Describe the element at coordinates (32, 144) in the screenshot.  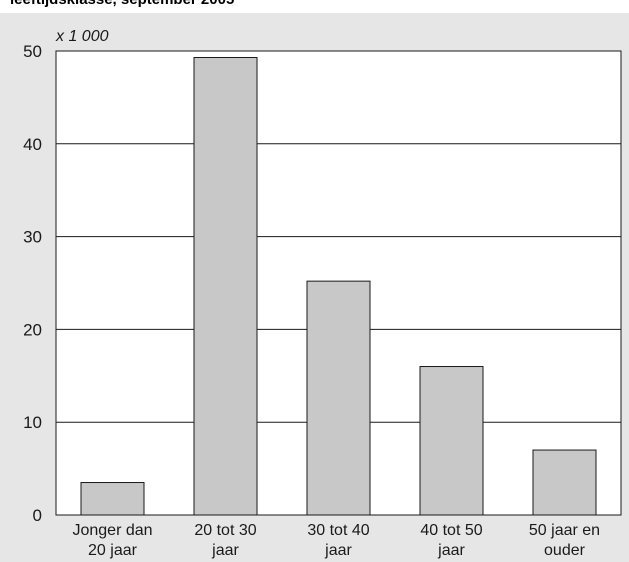
I see `y-tick-label: 40` at that location.